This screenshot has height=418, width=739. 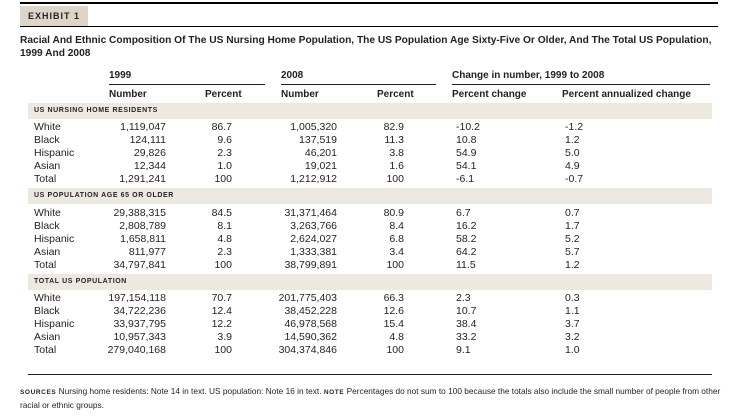 What do you see at coordinates (334, 392) in the screenshot?
I see `note-tag: NOTE` at bounding box center [334, 392].